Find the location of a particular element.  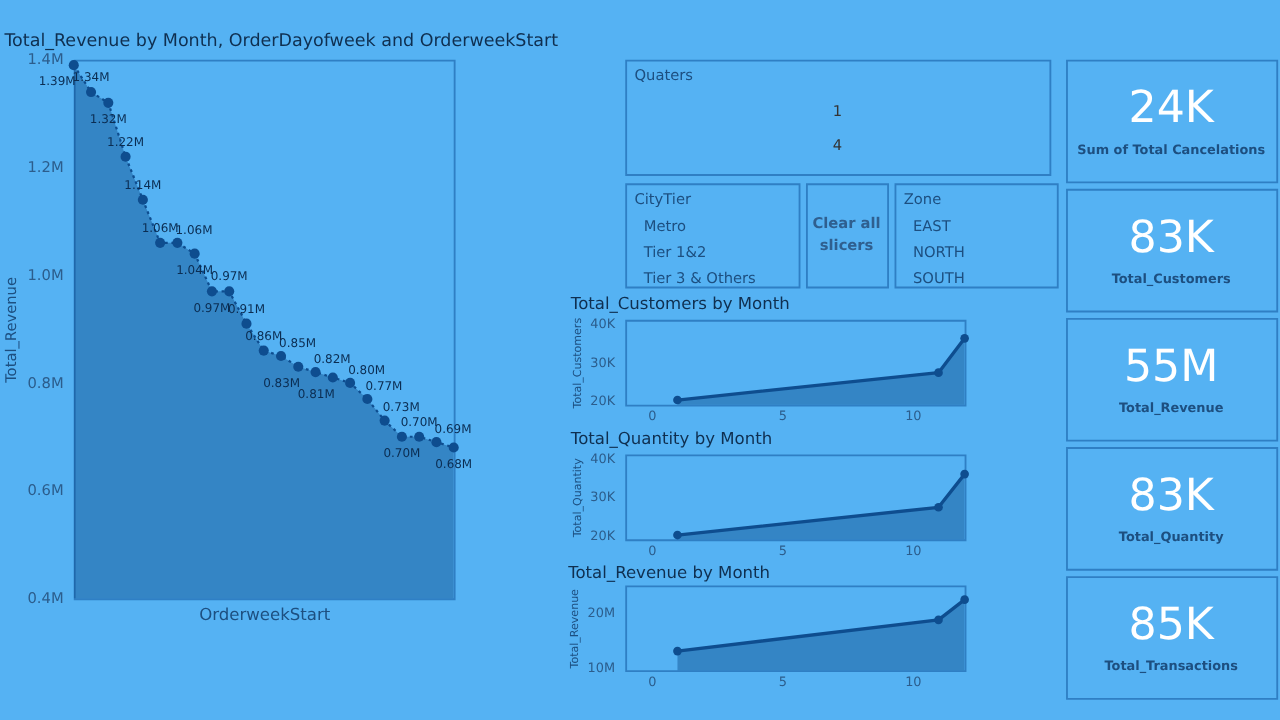

y-tick-label: 0.8M is located at coordinates (45, 382).